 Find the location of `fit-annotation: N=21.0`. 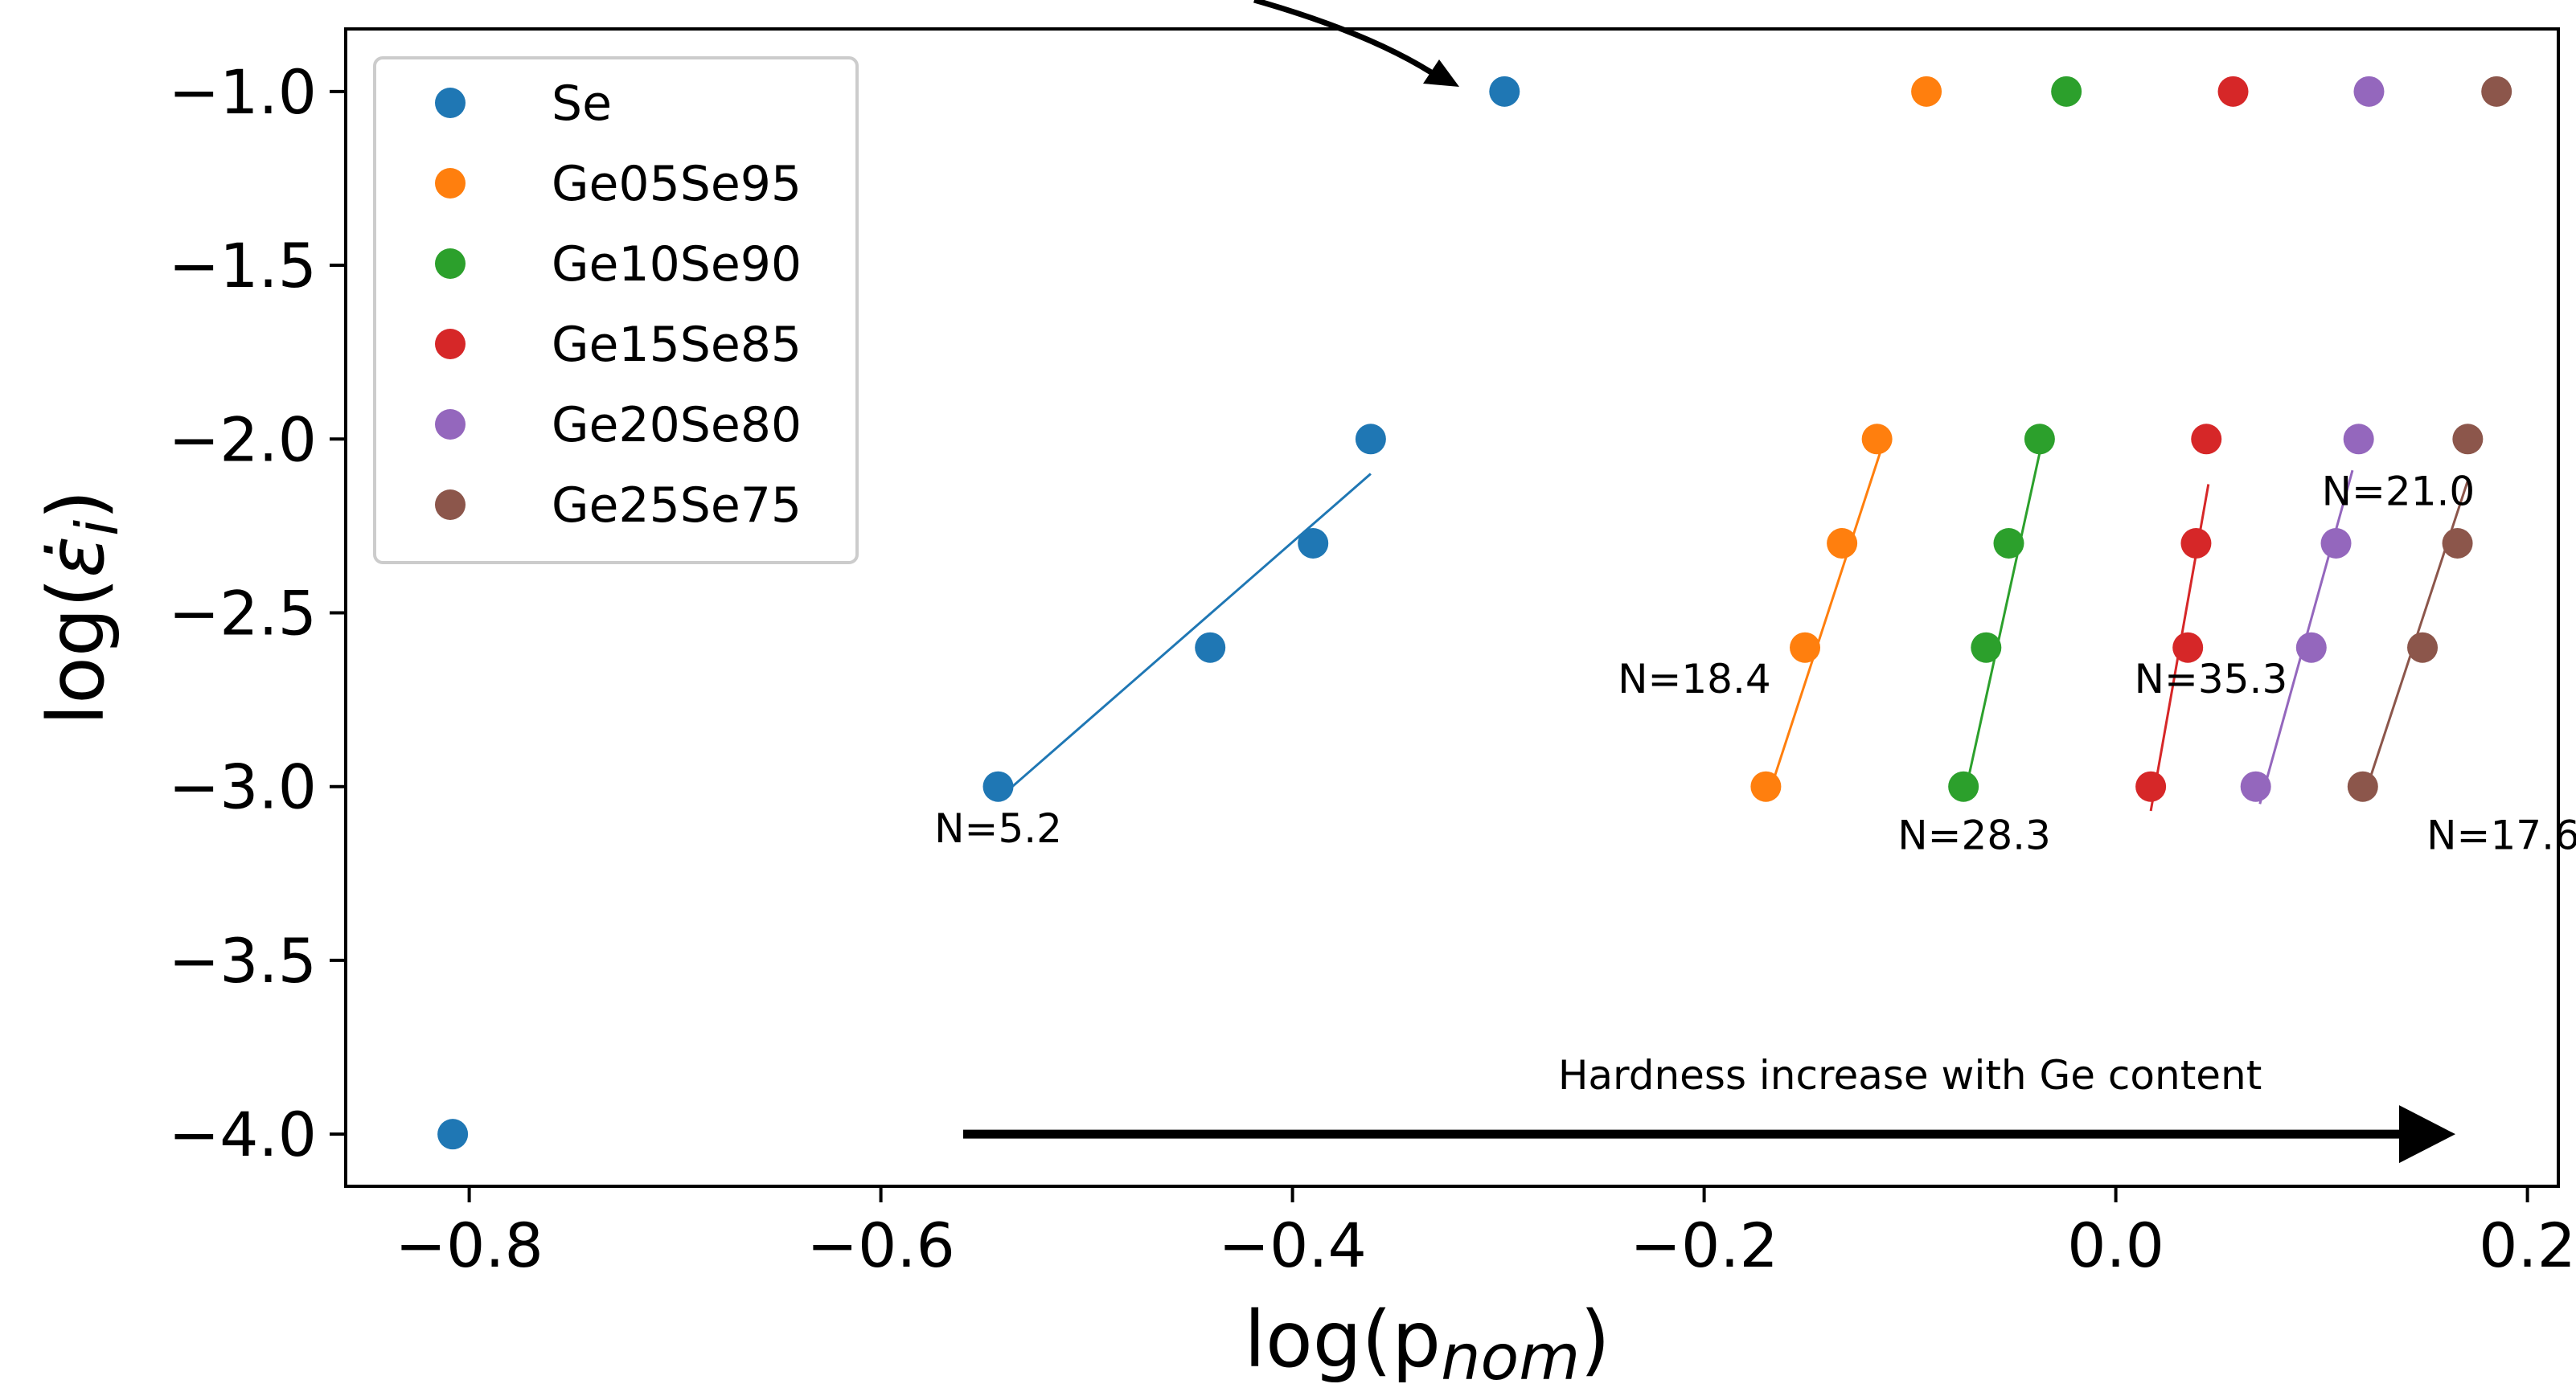

fit-annotation: N=21.0 is located at coordinates (2399, 491).